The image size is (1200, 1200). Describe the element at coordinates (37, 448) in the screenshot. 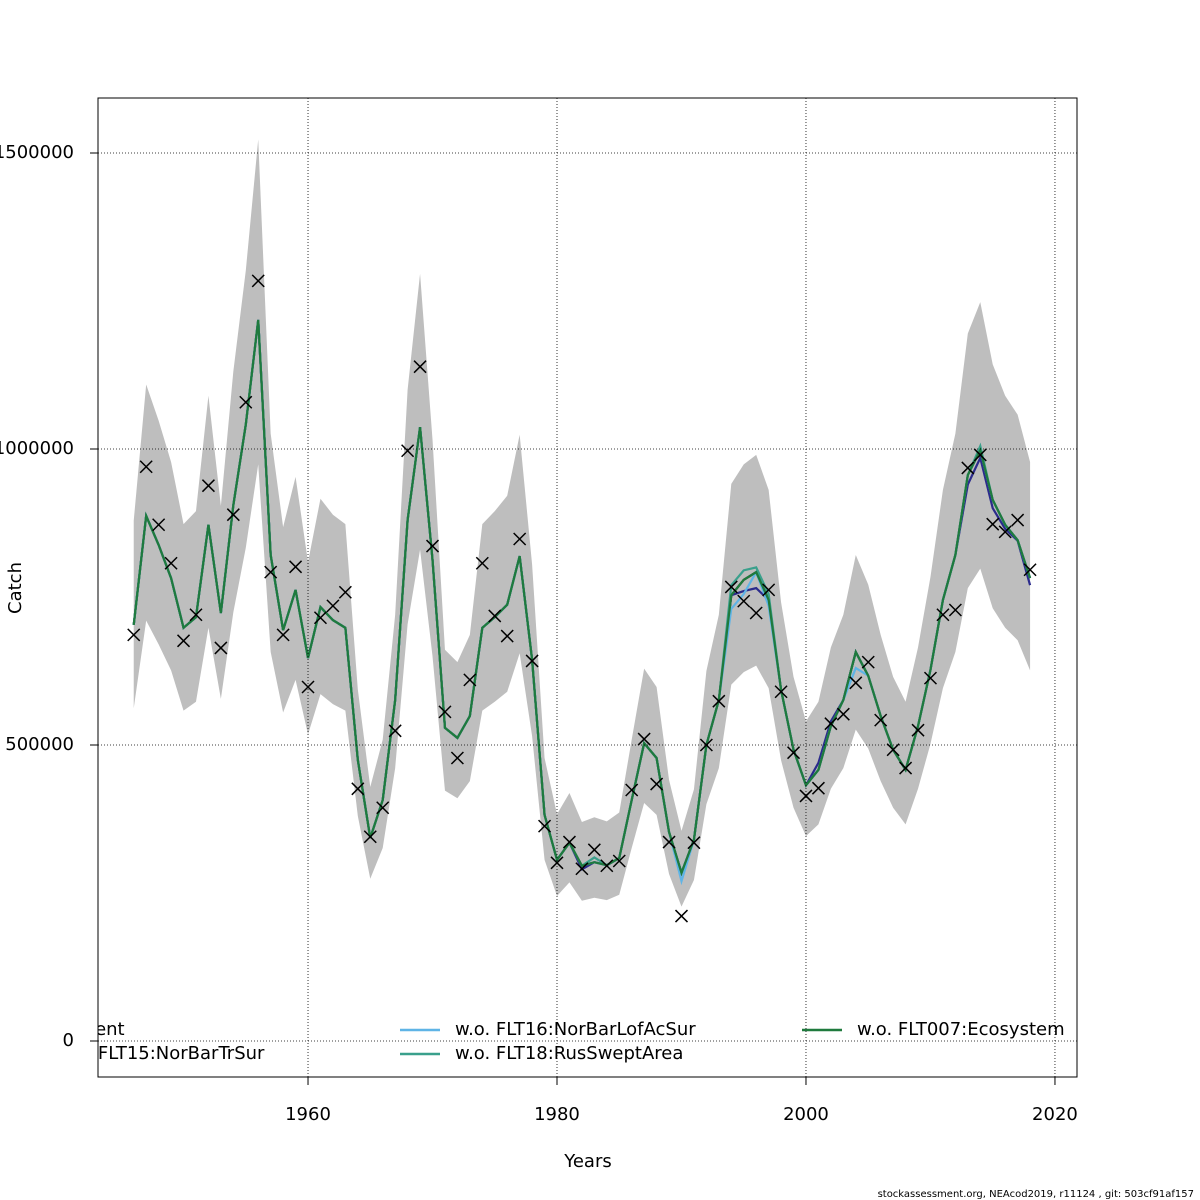

I see `y-tick-label: 1000000` at that location.